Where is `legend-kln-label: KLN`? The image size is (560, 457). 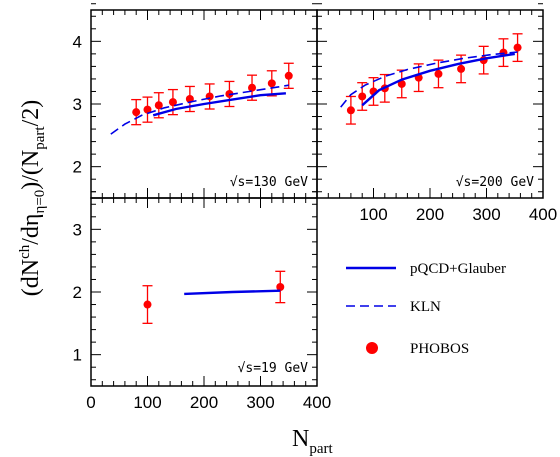 legend-kln-label: KLN is located at coordinates (425, 307).